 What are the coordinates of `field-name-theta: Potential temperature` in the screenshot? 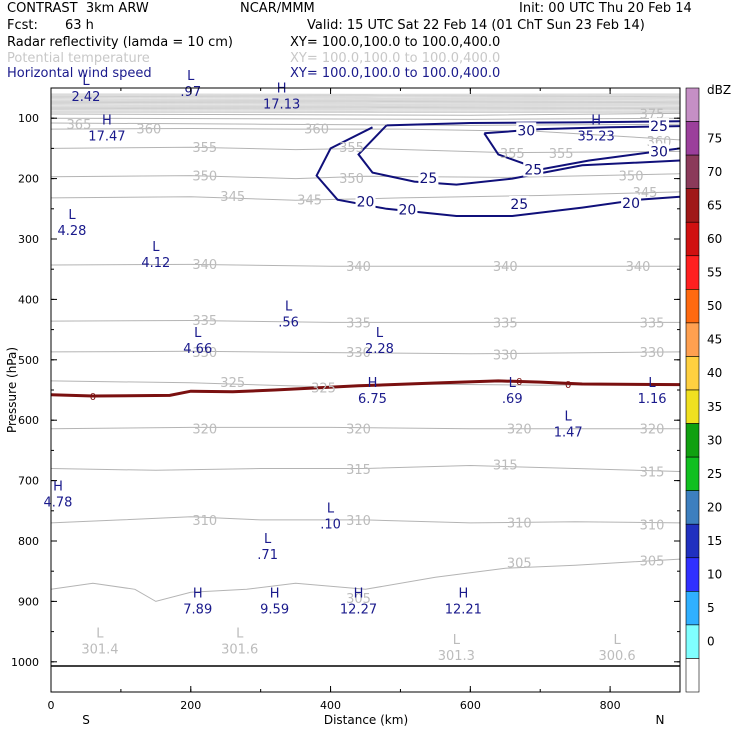 It's located at (78, 58).